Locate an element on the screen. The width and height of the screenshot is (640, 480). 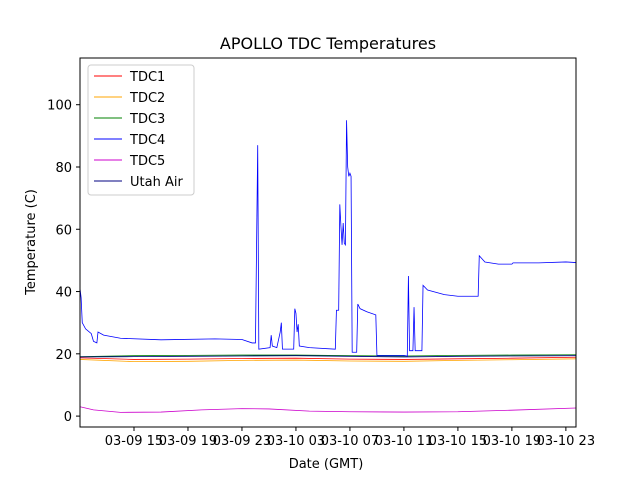
x-axis-label: Date (GMT) is located at coordinates (326, 464).